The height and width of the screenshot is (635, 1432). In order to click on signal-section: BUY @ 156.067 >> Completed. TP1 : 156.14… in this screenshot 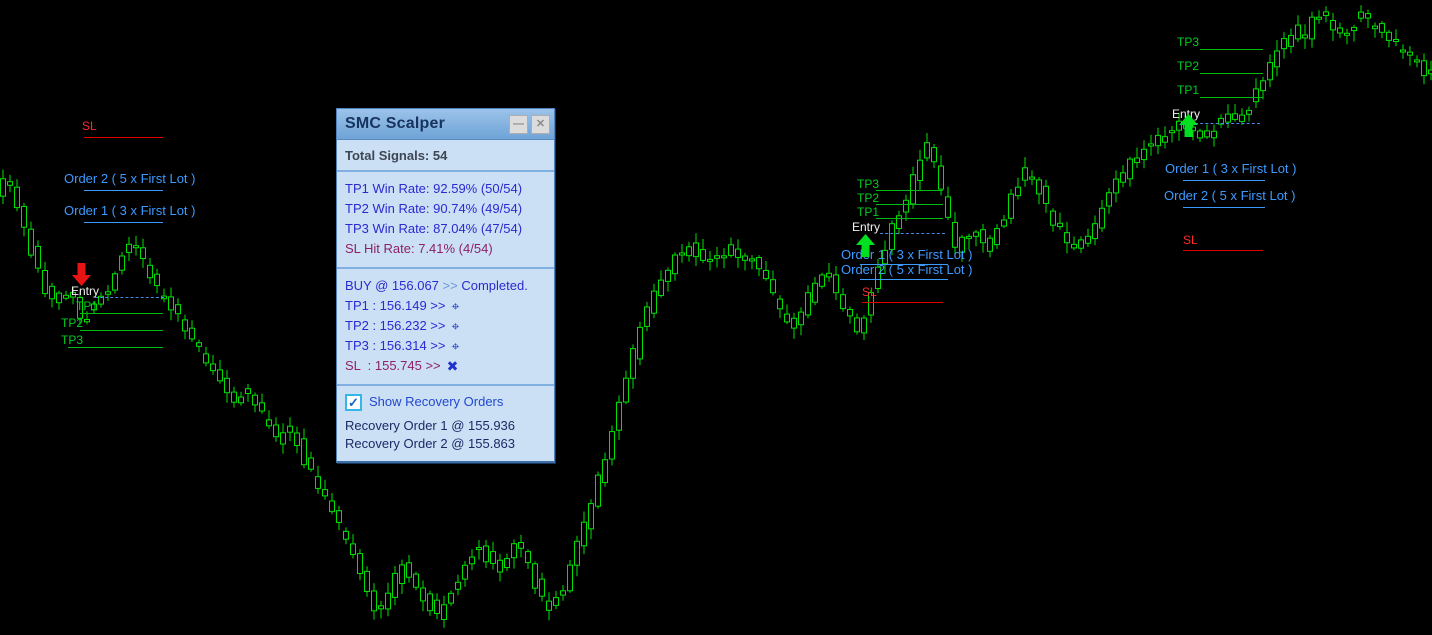, I will do `click(445, 326)`.